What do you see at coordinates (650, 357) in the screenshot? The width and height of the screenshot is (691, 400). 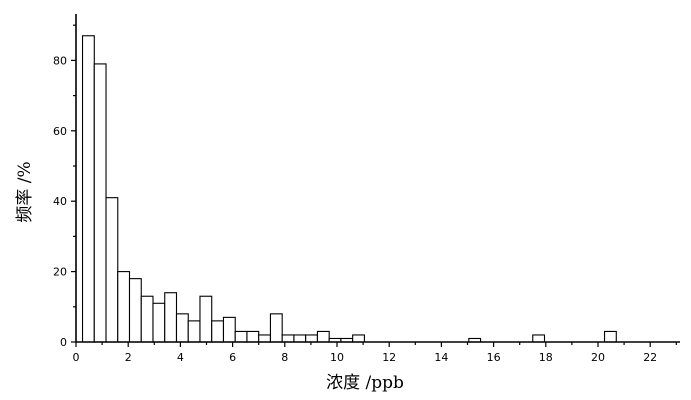 I see `x-tick-label: 22` at bounding box center [650, 357].